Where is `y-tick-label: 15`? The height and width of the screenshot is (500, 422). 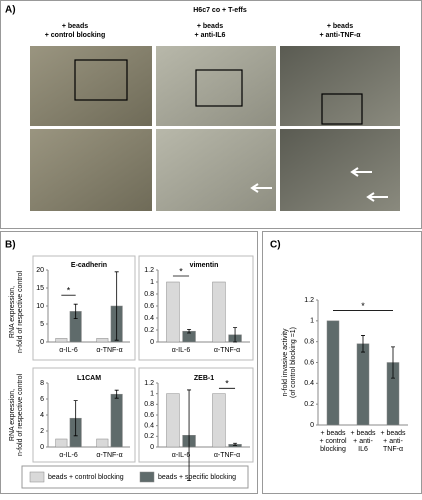
y-tick-label: 15 is located at coordinates (40, 288).